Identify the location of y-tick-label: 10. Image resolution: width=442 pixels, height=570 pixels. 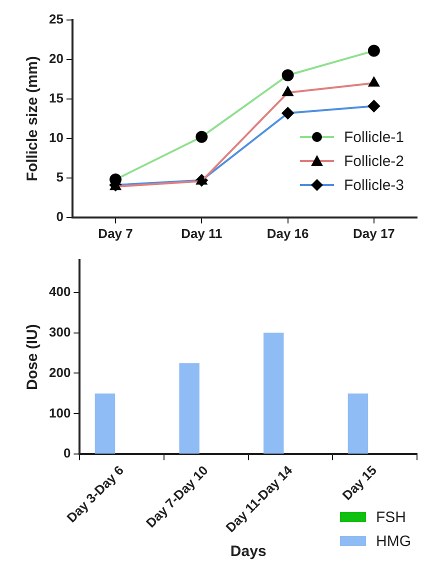
(56, 138).